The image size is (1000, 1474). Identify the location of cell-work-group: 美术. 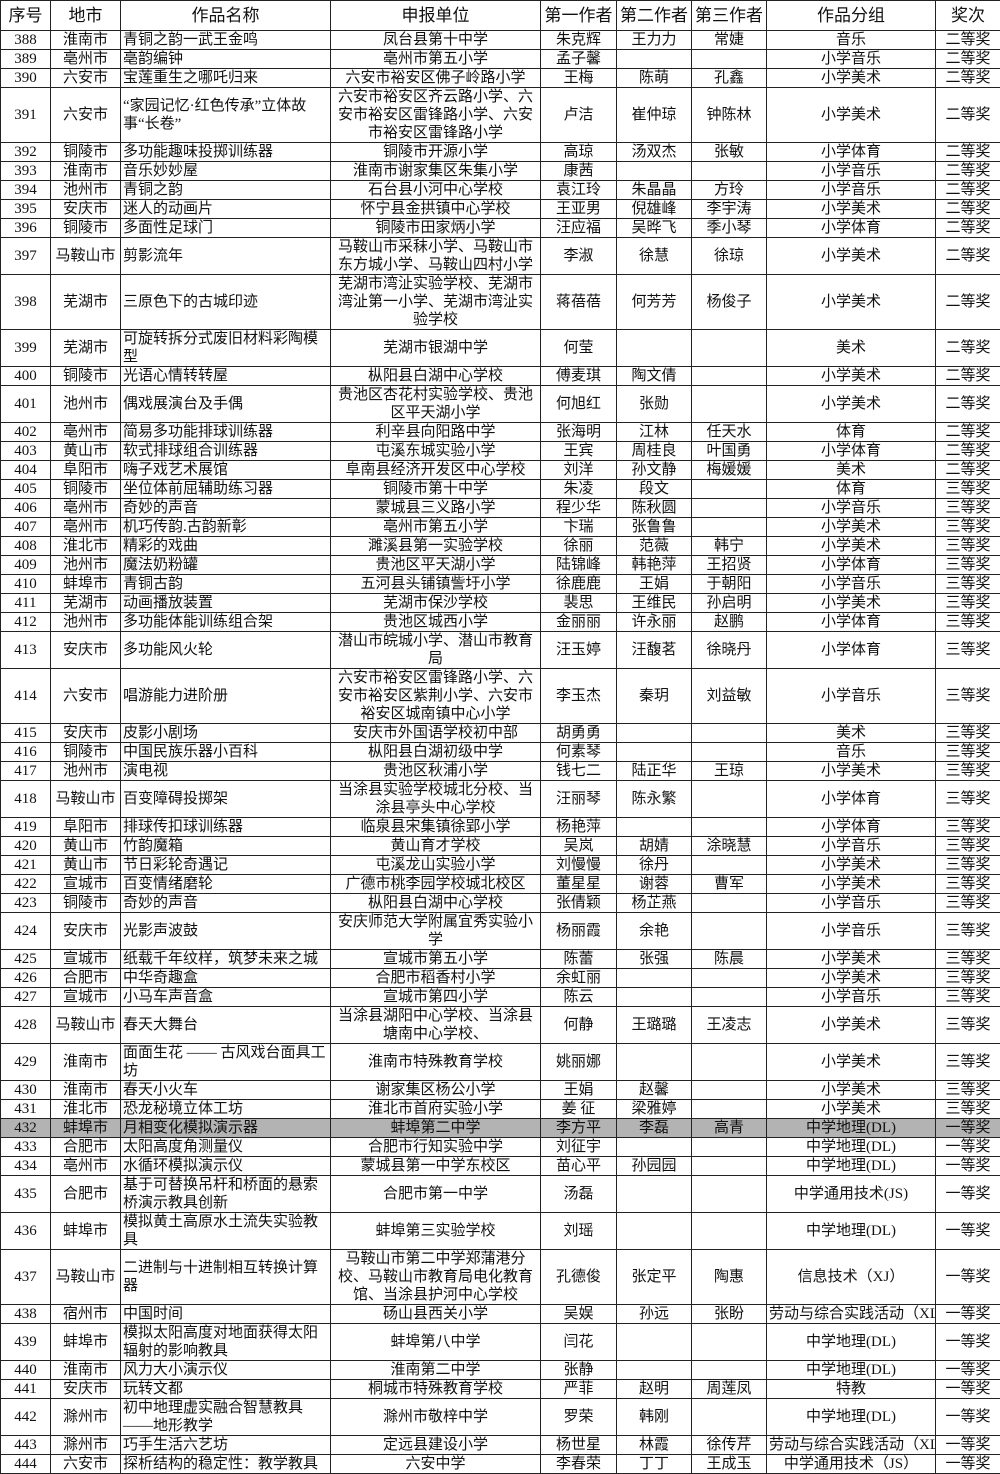
(851, 348).